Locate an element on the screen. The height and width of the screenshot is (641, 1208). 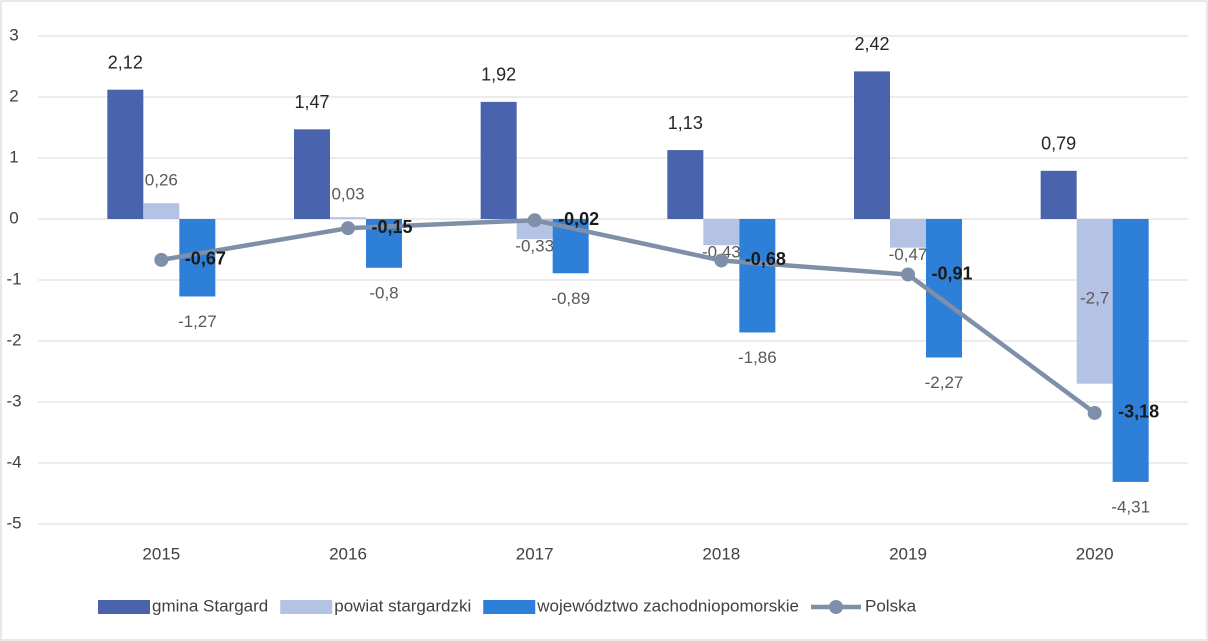
y-tick-label: 0 is located at coordinates (13, 217).